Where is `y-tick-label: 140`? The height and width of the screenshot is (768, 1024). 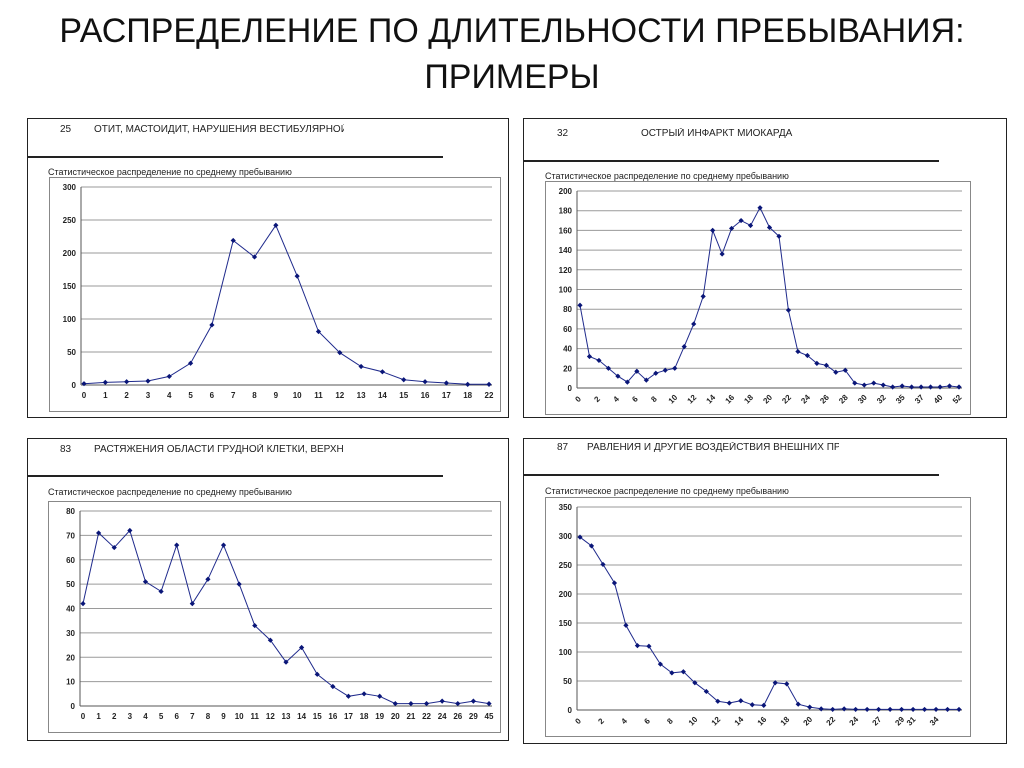 y-tick-label: 140 is located at coordinates (566, 250).